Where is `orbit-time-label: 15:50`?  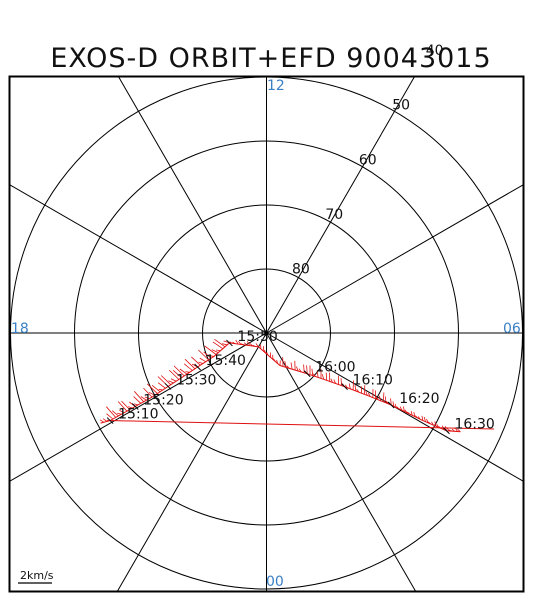 orbit-time-label: 15:50 is located at coordinates (257, 337).